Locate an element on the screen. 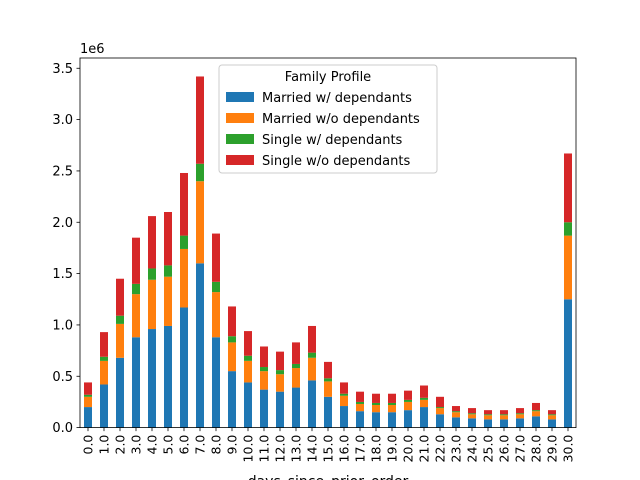  x-tick-label: 27.0 is located at coordinates (520, 449).